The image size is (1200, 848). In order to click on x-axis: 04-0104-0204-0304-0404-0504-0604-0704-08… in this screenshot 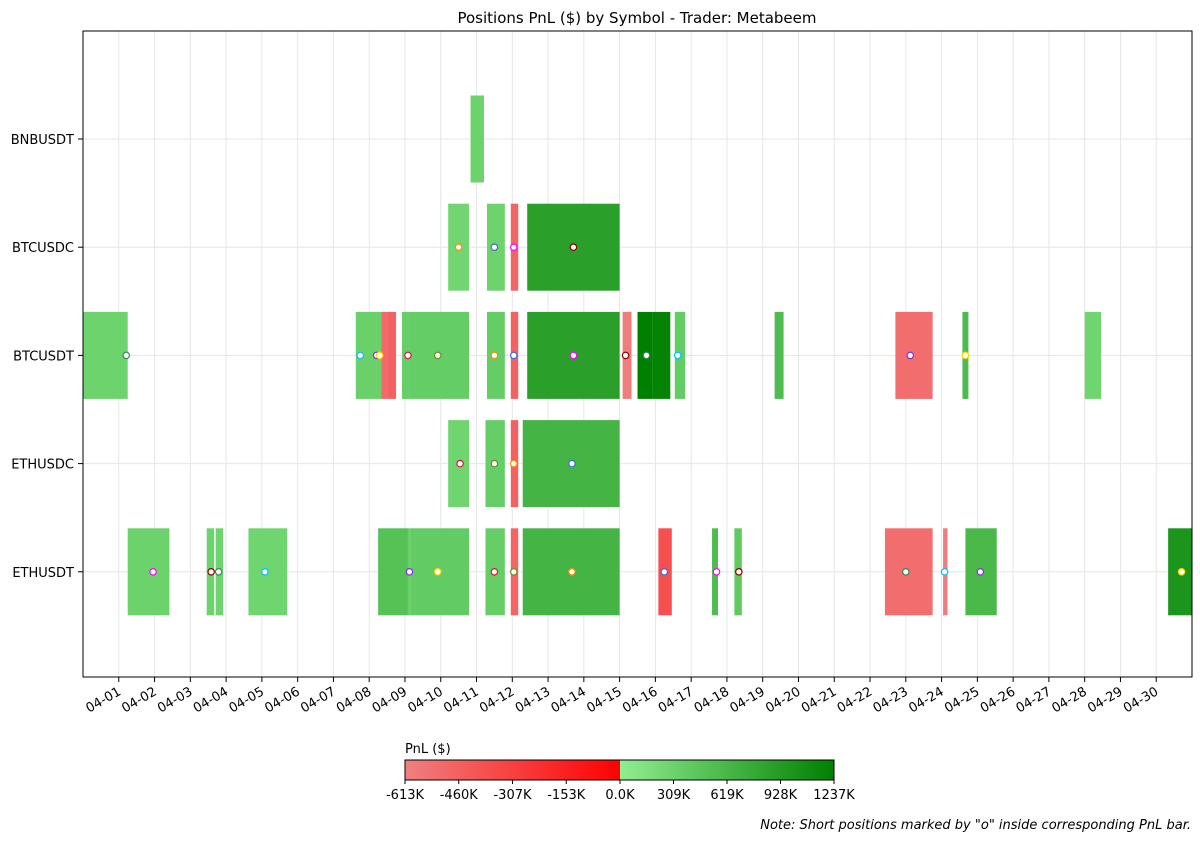, I will do `click(622, 696)`.